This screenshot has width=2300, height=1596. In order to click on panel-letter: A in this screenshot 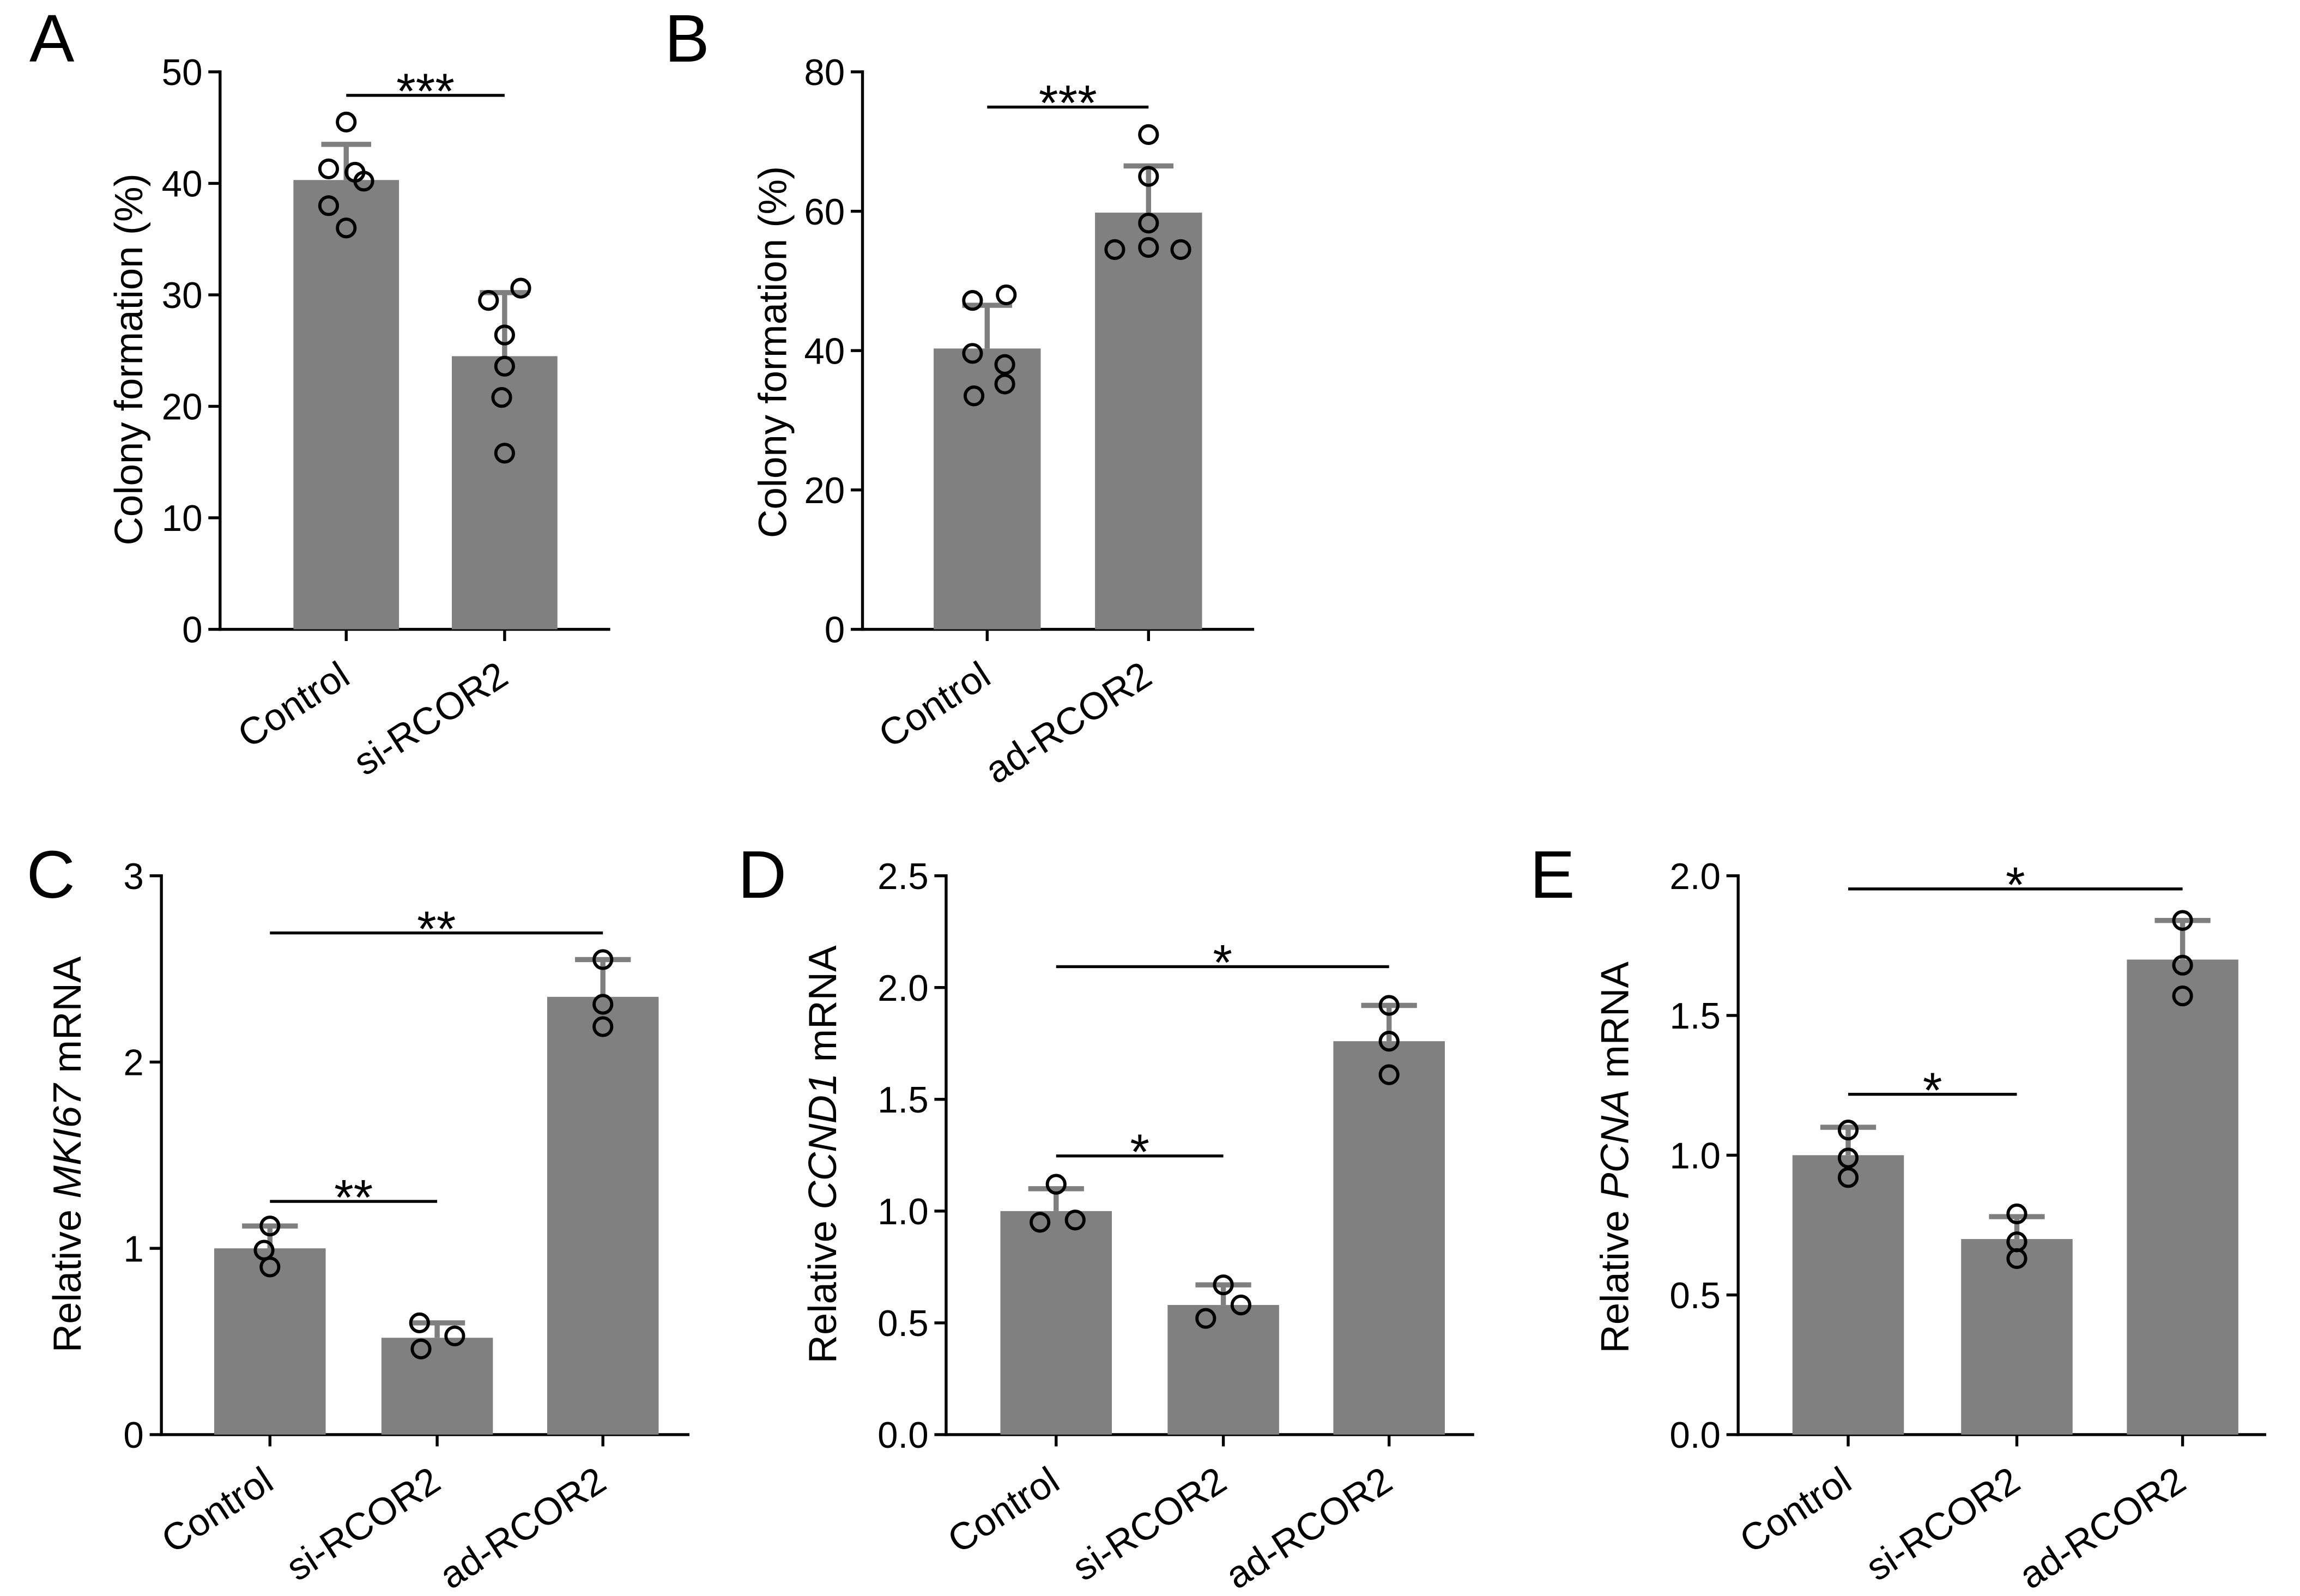, I will do `click(52, 38)`.